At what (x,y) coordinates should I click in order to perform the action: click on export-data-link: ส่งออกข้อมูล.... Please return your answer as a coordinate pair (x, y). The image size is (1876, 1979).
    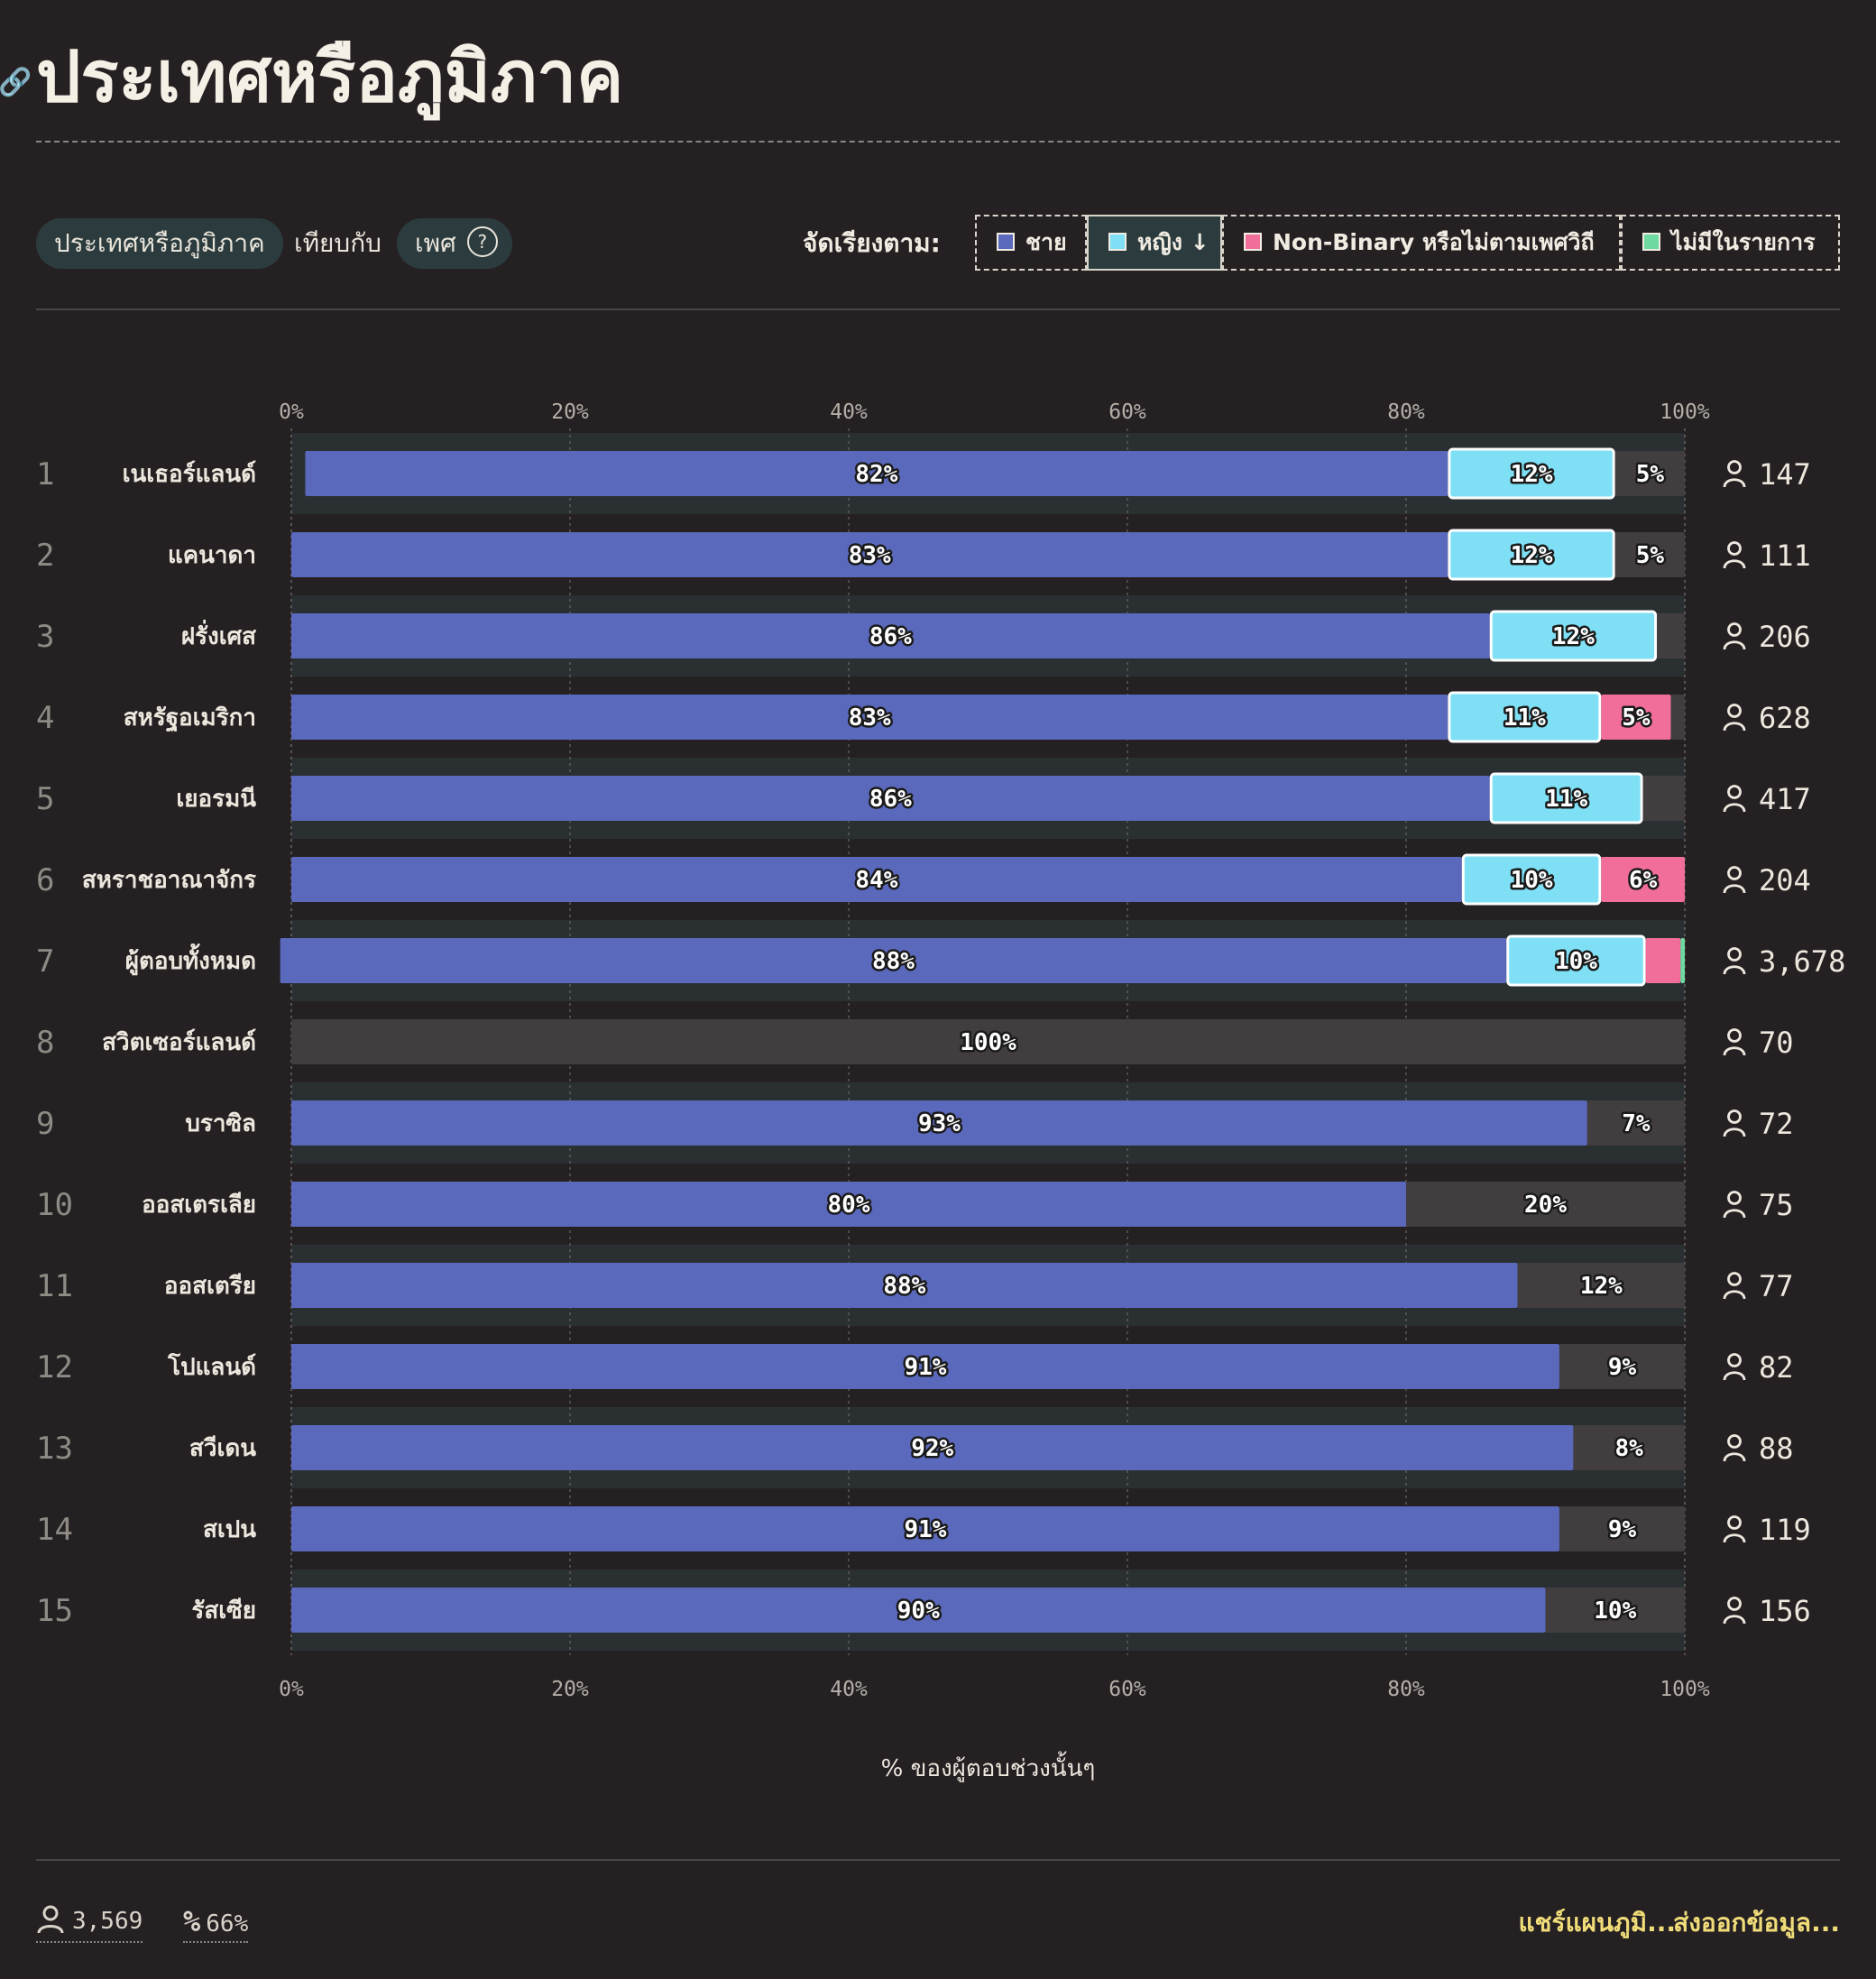
    Looking at the image, I should click on (1756, 1923).